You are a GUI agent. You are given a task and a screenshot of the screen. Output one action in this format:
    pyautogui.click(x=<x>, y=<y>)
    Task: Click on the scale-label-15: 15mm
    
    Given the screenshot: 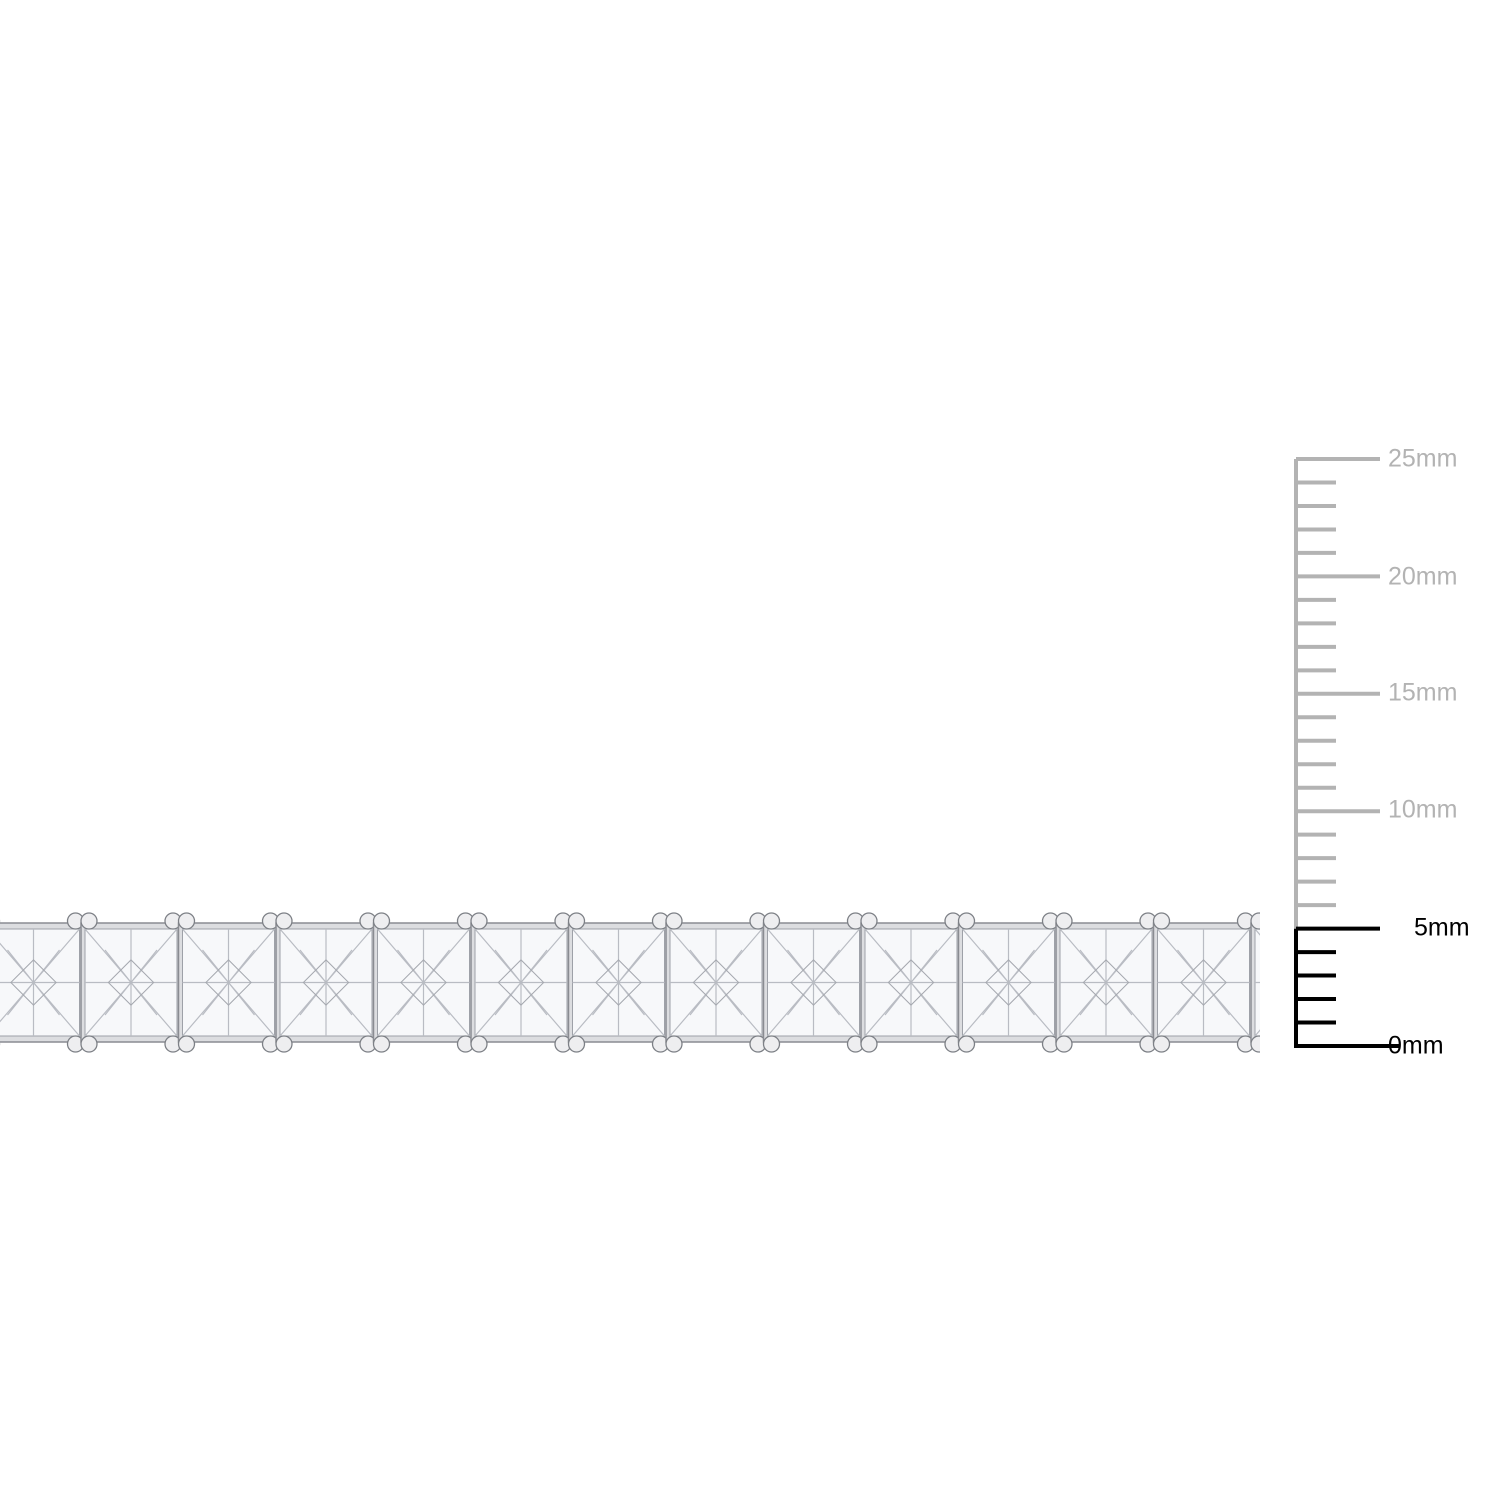 What is the action you would take?
    pyautogui.click(x=1423, y=692)
    